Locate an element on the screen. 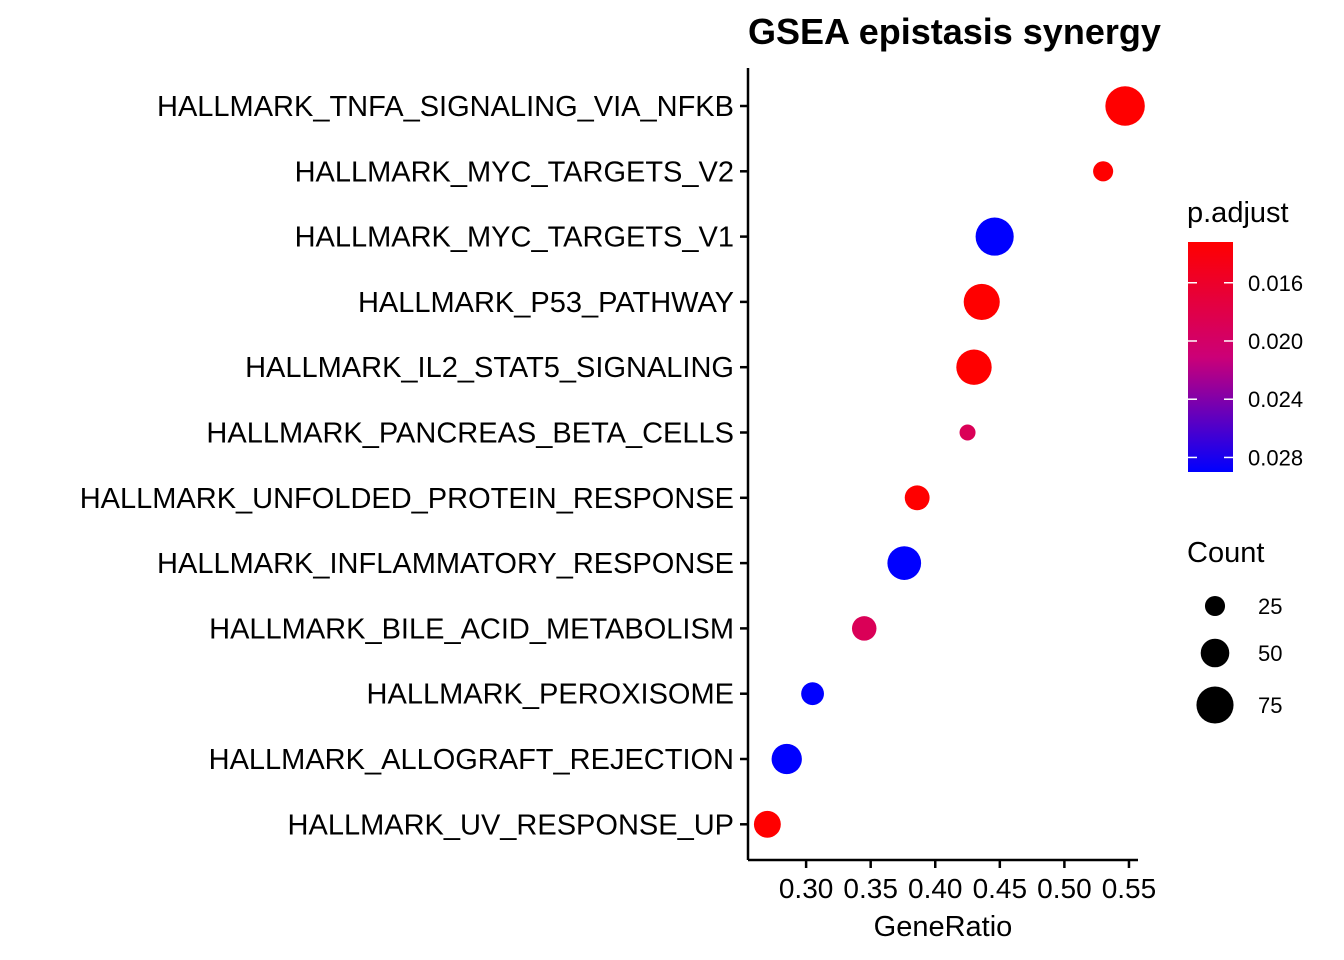  size-legend: Count 25 50 75 is located at coordinates (1234, 630).